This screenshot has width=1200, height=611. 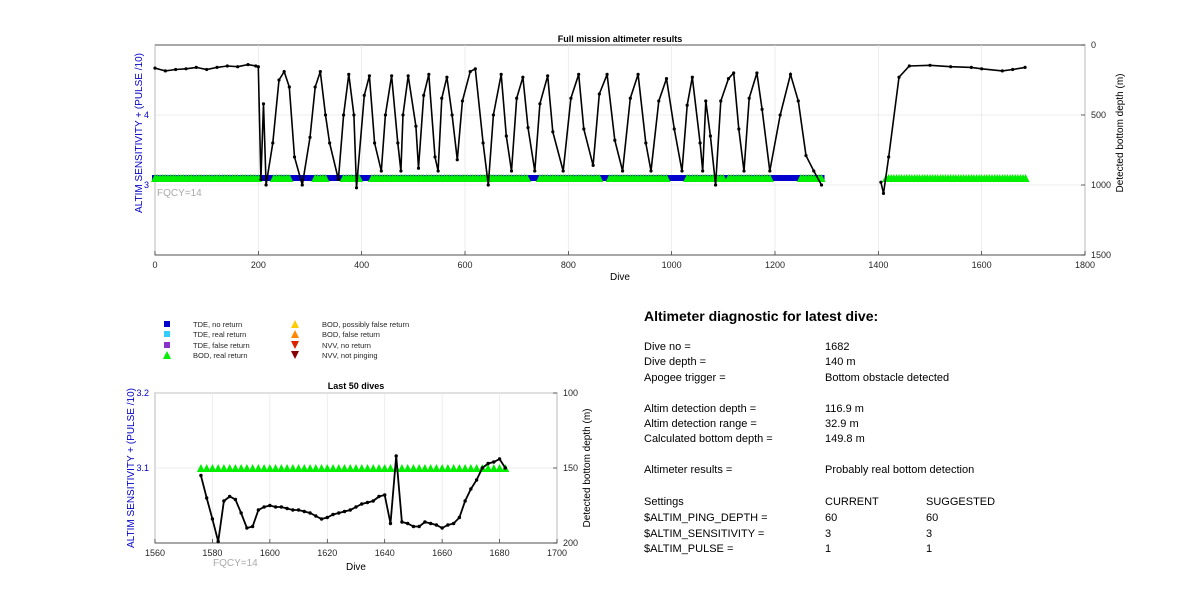 I want to click on bottom-x-tick-label: 1660, so click(x=442, y=553).